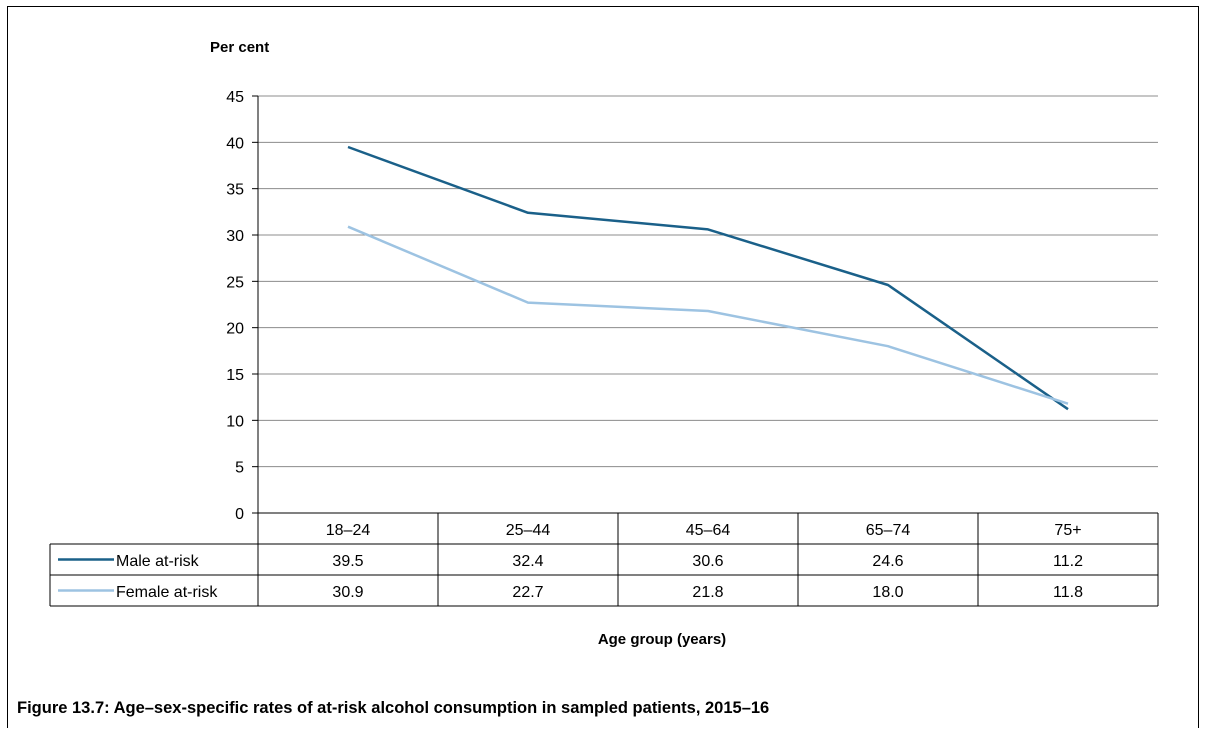 This screenshot has height=731, width=1208. Describe the element at coordinates (887, 592) in the screenshot. I see `data-label: 18.0` at that location.